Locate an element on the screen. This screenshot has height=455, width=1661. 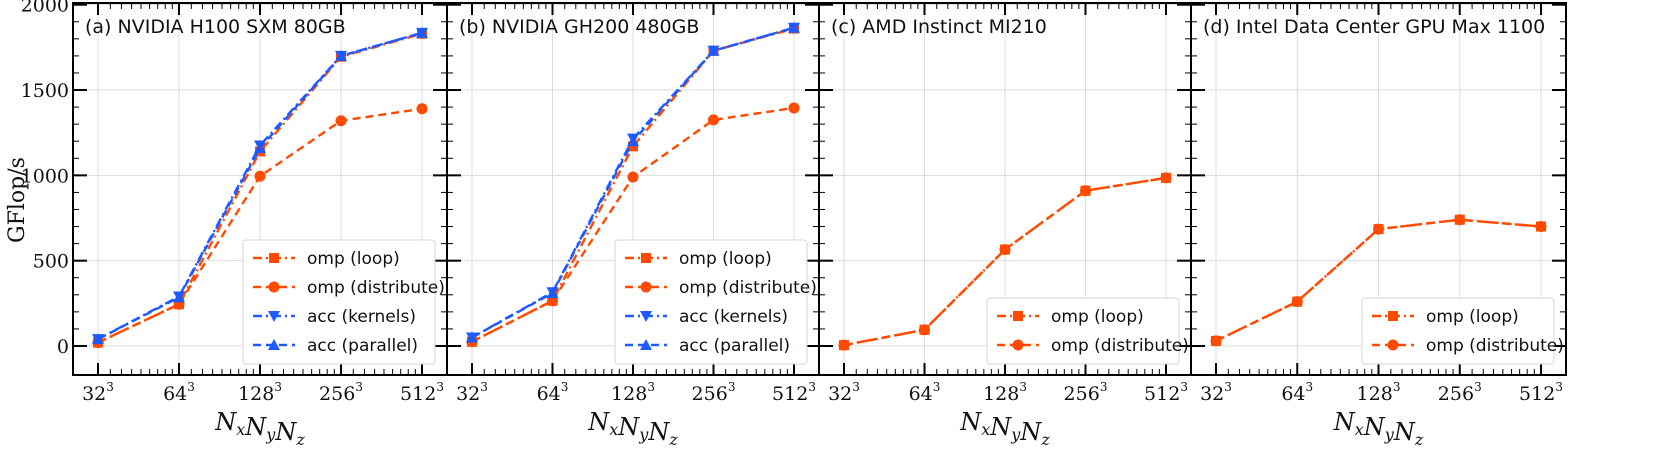
y-tick-label: 500 is located at coordinates (51, 262).